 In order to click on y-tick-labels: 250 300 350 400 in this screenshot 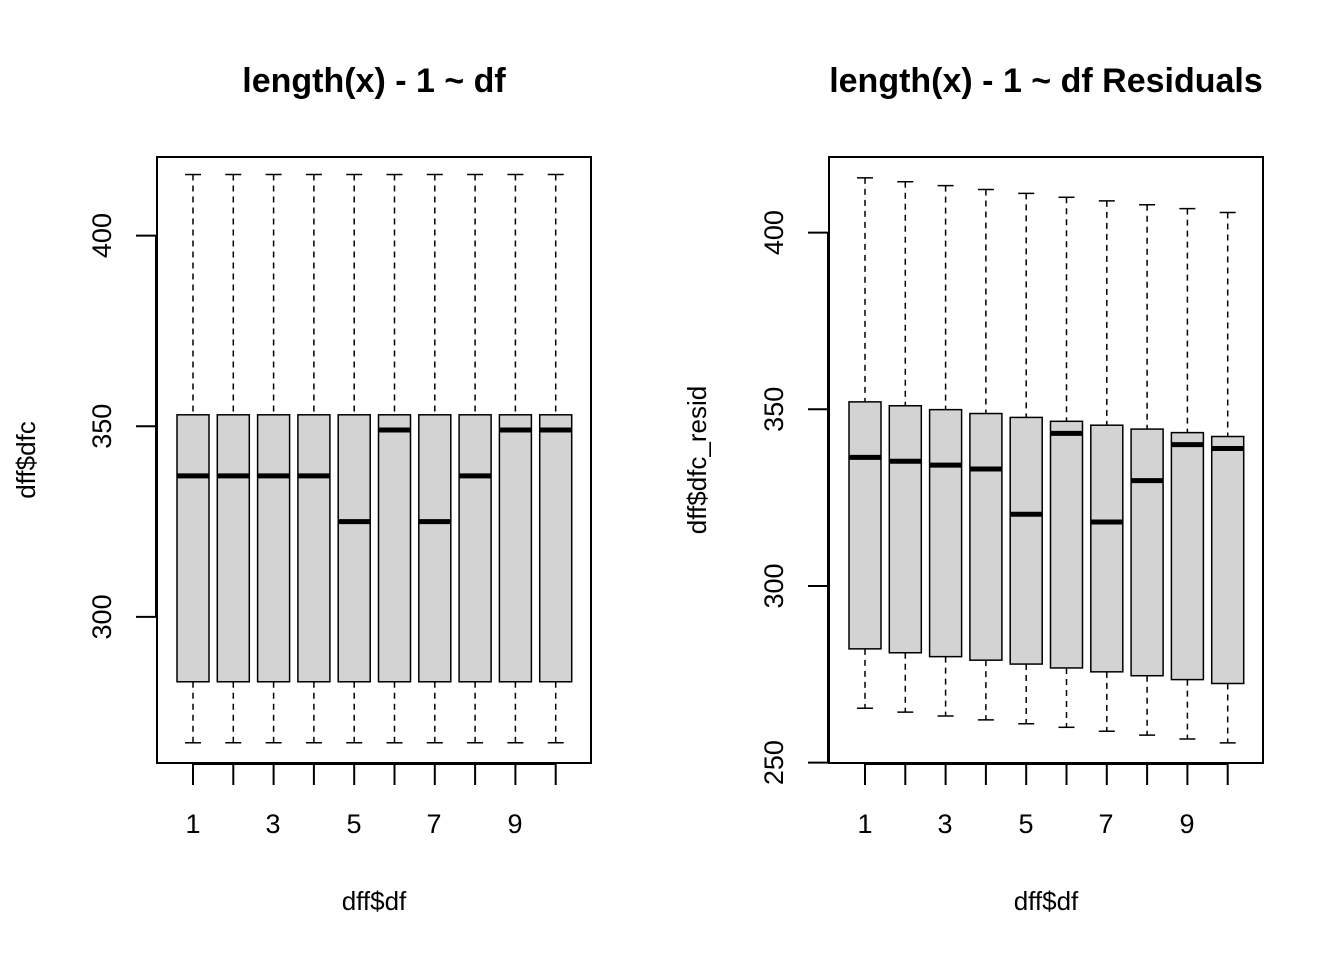, I will do `click(774, 497)`.